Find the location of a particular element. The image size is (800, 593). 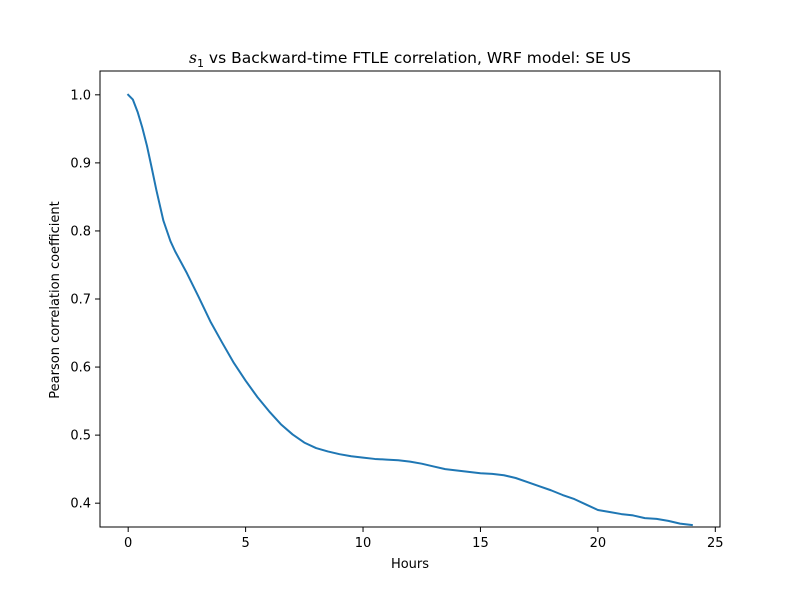

x-tick-label: 10 is located at coordinates (363, 543).